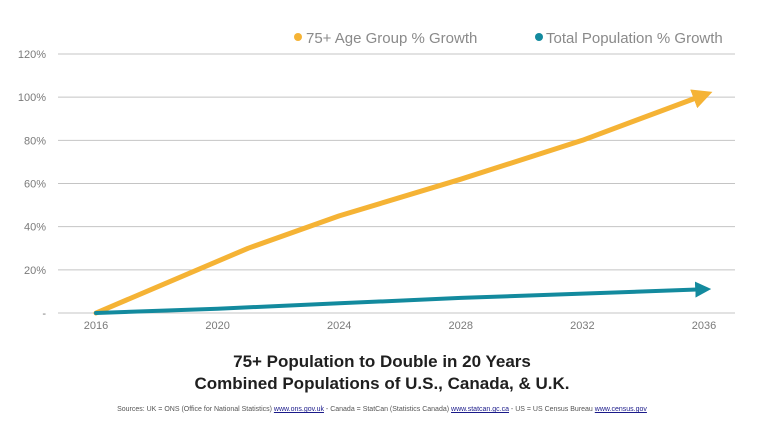  What do you see at coordinates (403, 298) in the screenshot?
I see `series-line-total-population` at bounding box center [403, 298].